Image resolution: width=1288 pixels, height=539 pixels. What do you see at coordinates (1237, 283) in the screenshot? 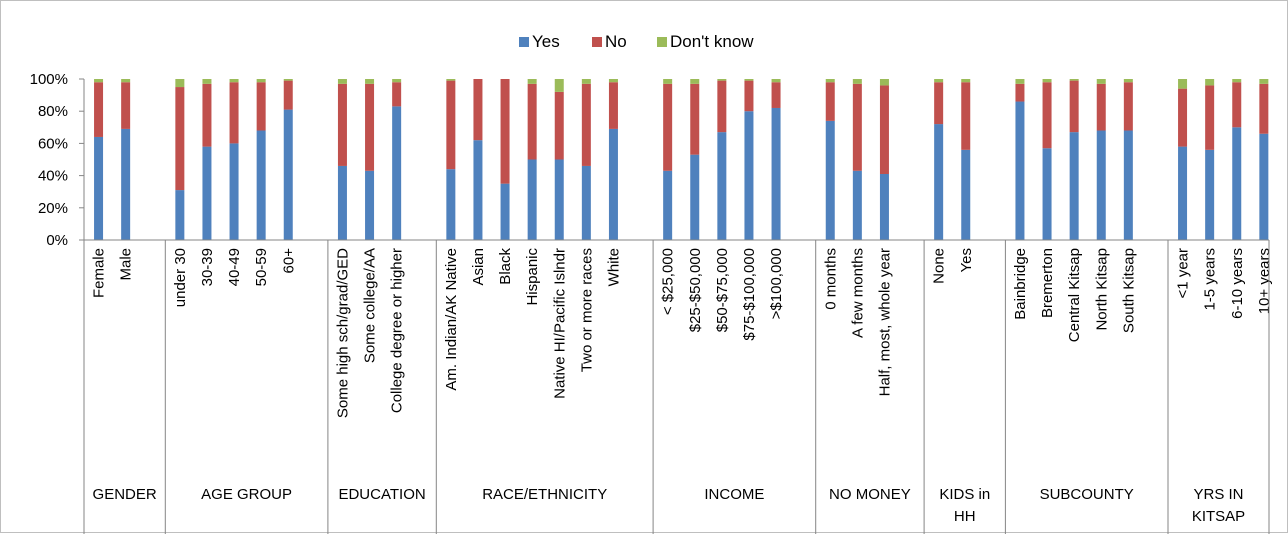
I see `category-label: 6-10 years` at bounding box center [1237, 283].